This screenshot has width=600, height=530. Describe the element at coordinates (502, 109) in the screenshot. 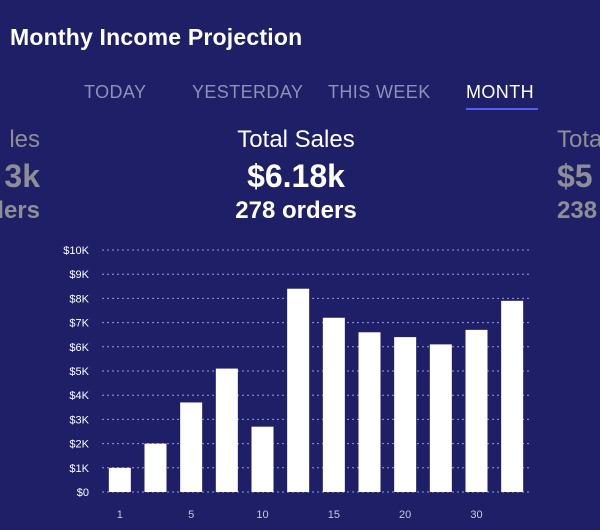

I see `active-tab-indicator` at that location.